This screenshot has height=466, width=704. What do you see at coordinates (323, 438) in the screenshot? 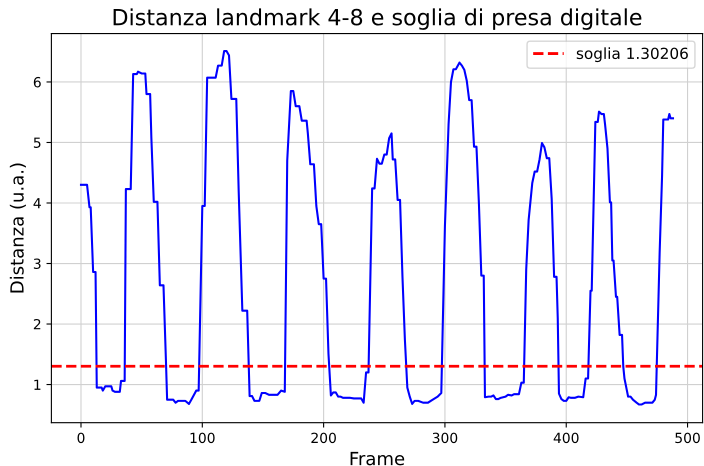
I see `x-tick-label: 200` at bounding box center [323, 438].